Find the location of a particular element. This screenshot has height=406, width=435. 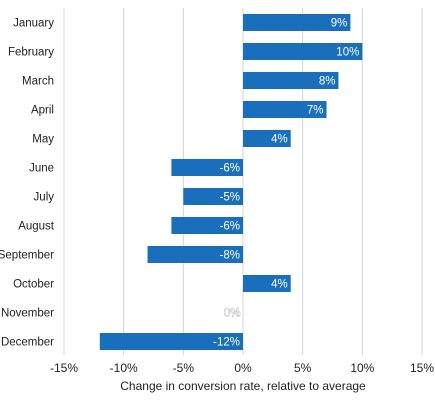

value-label: -5% is located at coordinates (230, 198).